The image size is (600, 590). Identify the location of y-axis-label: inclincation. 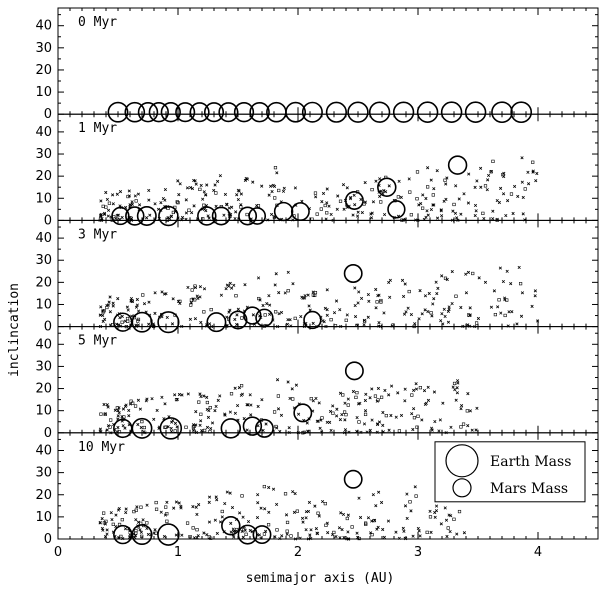
(14, 330).